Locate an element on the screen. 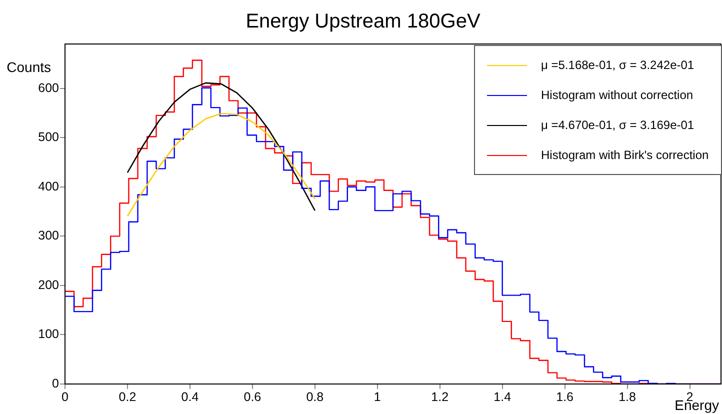 The width and height of the screenshot is (722, 414). x-tick-label: 2 is located at coordinates (690, 397).